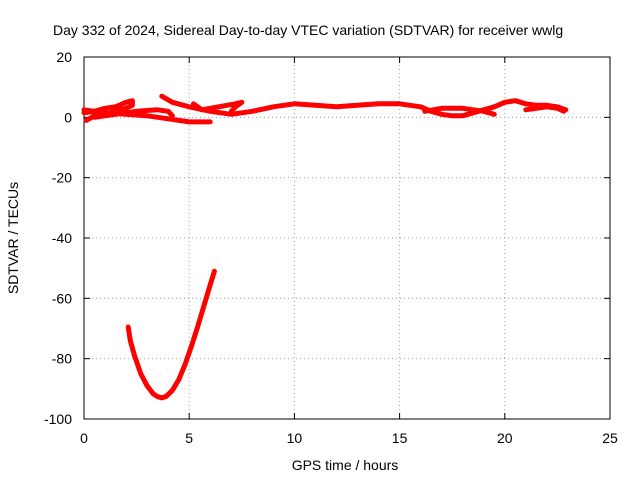 This screenshot has height=480, width=640. I want to click on y-tick-label: -20, so click(62, 178).